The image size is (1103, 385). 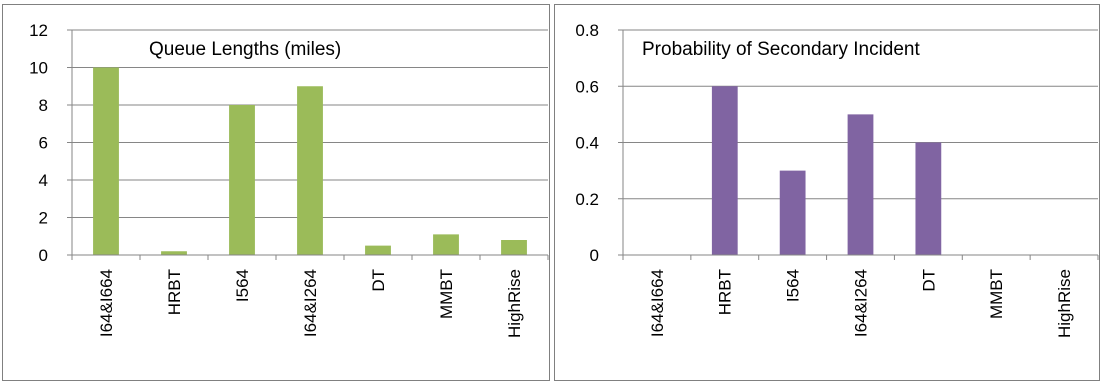 I want to click on queue-chart-title: Queue Lengths (miles), so click(x=245, y=49).